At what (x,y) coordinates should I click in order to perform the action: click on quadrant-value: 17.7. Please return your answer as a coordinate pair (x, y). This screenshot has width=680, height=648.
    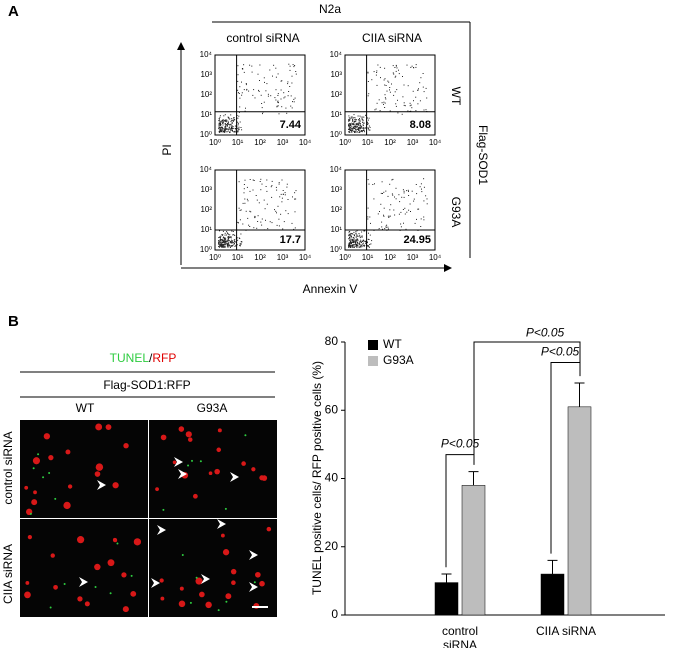
    Looking at the image, I should click on (290, 240).